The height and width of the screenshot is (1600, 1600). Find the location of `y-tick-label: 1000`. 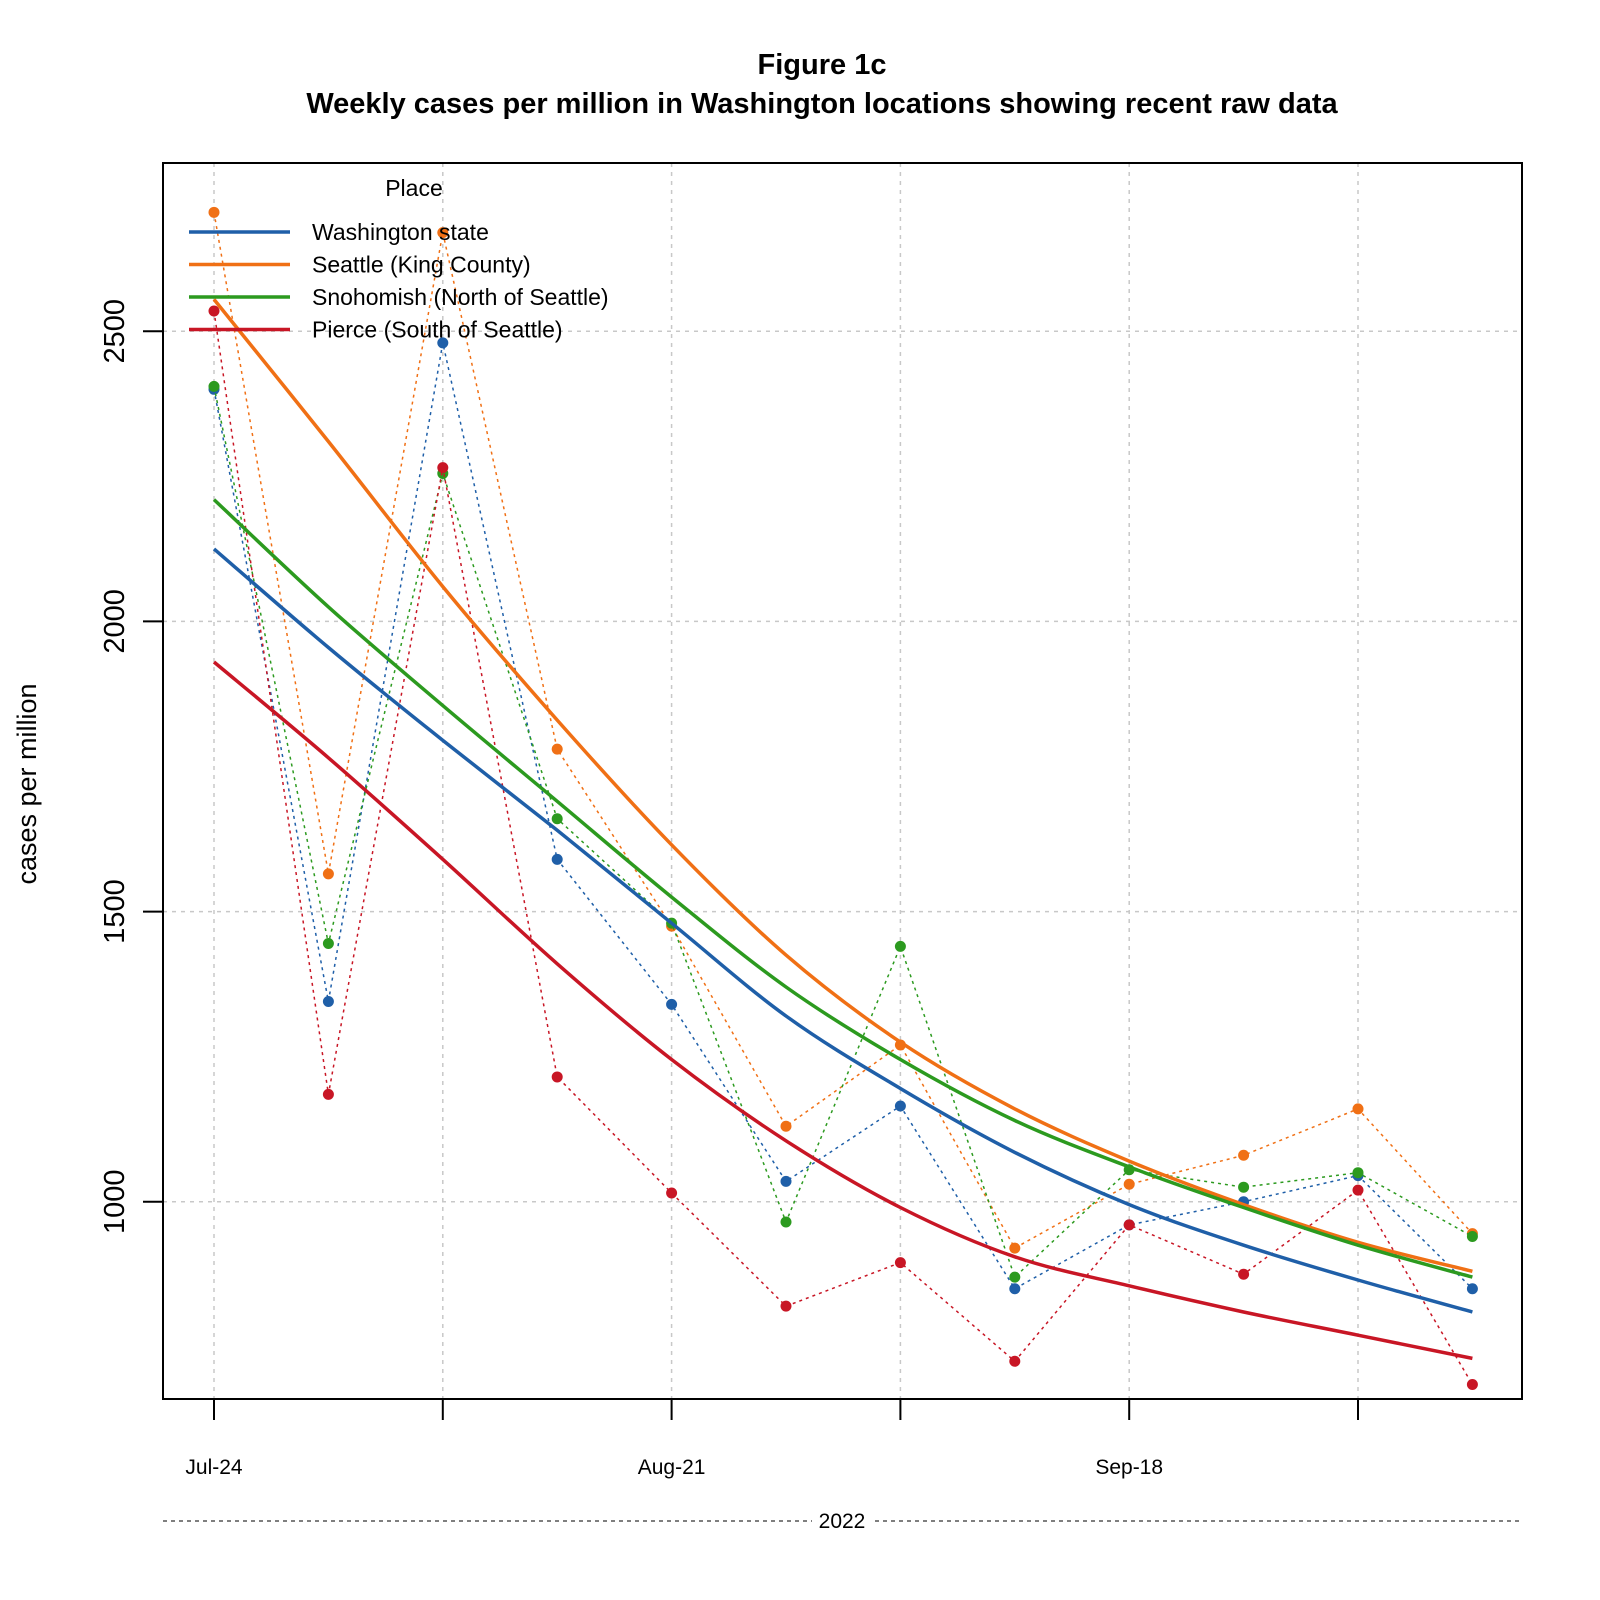

y-tick-label: 1000 is located at coordinates (115, 1201).